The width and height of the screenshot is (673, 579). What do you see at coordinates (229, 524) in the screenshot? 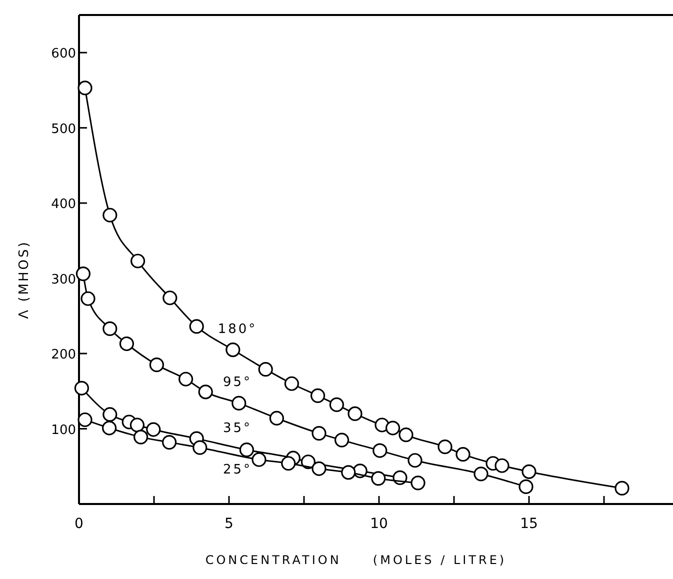
I see `x-tick-label: 5` at bounding box center [229, 524].